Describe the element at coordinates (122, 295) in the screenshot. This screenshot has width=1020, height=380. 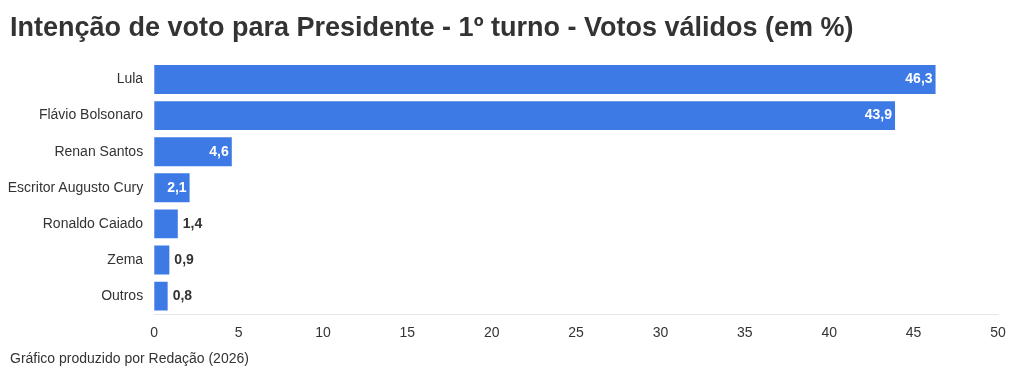
I see `y-tick-label: Outros` at that location.